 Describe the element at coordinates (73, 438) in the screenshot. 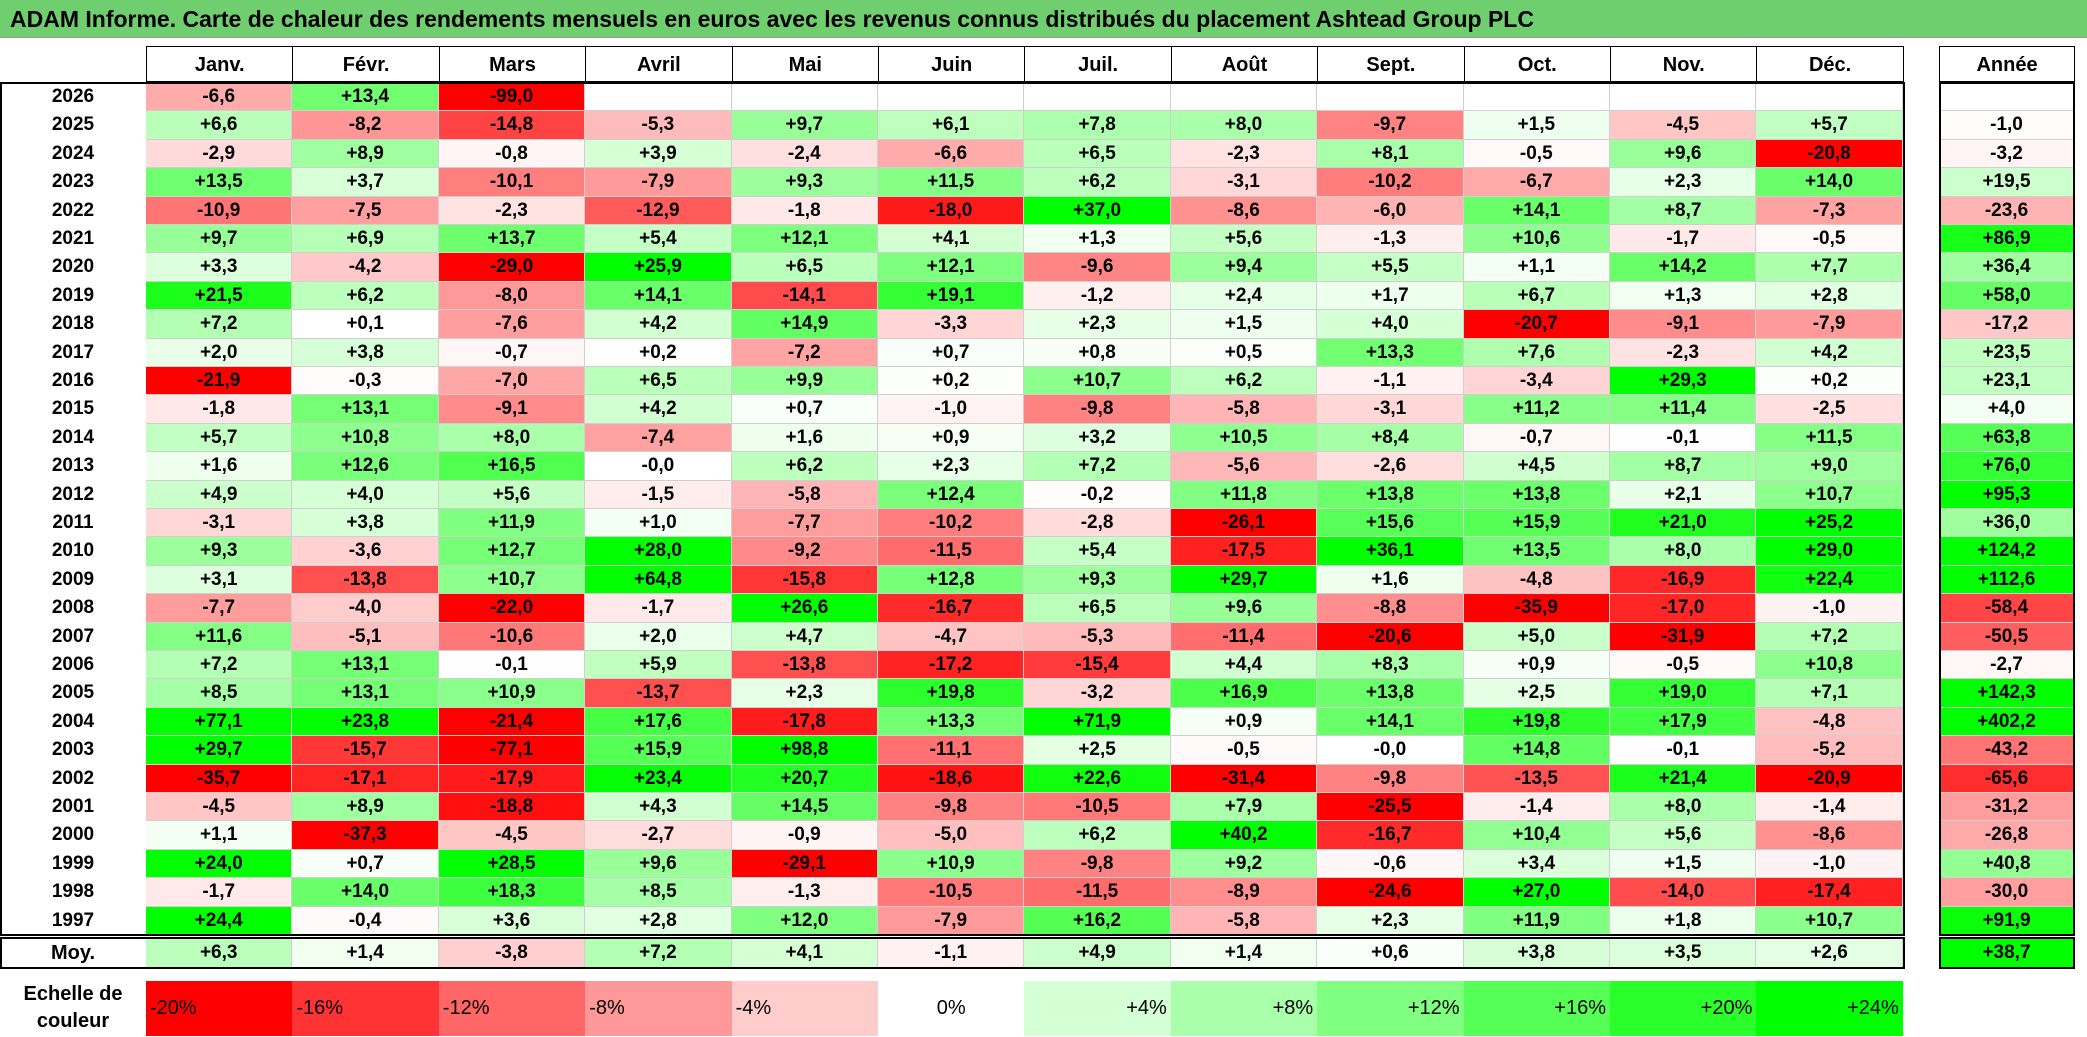

I see `year-label: 2014` at that location.